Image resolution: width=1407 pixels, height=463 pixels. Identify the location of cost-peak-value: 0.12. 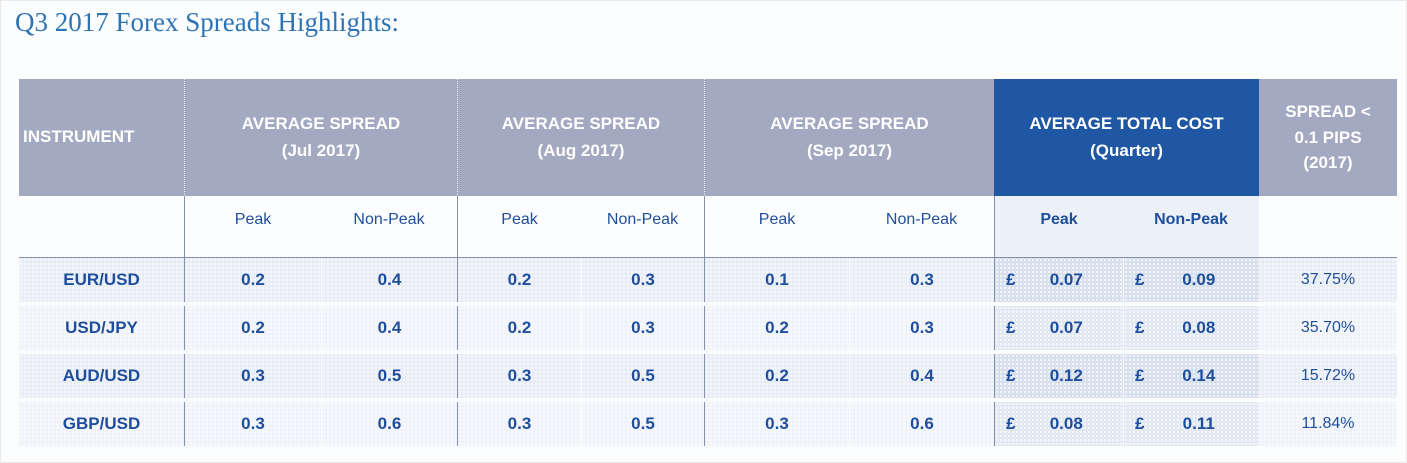
(1066, 375).